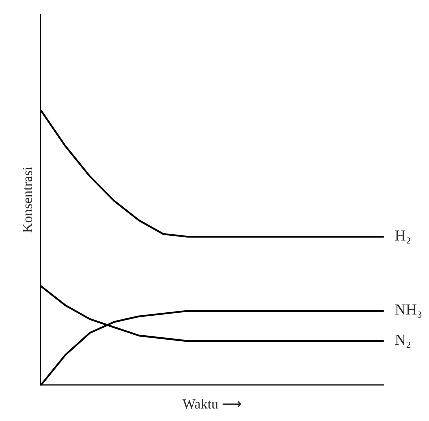 The height and width of the screenshot is (421, 429). What do you see at coordinates (409, 311) in the screenshot?
I see `series-label: NH₃` at bounding box center [409, 311].